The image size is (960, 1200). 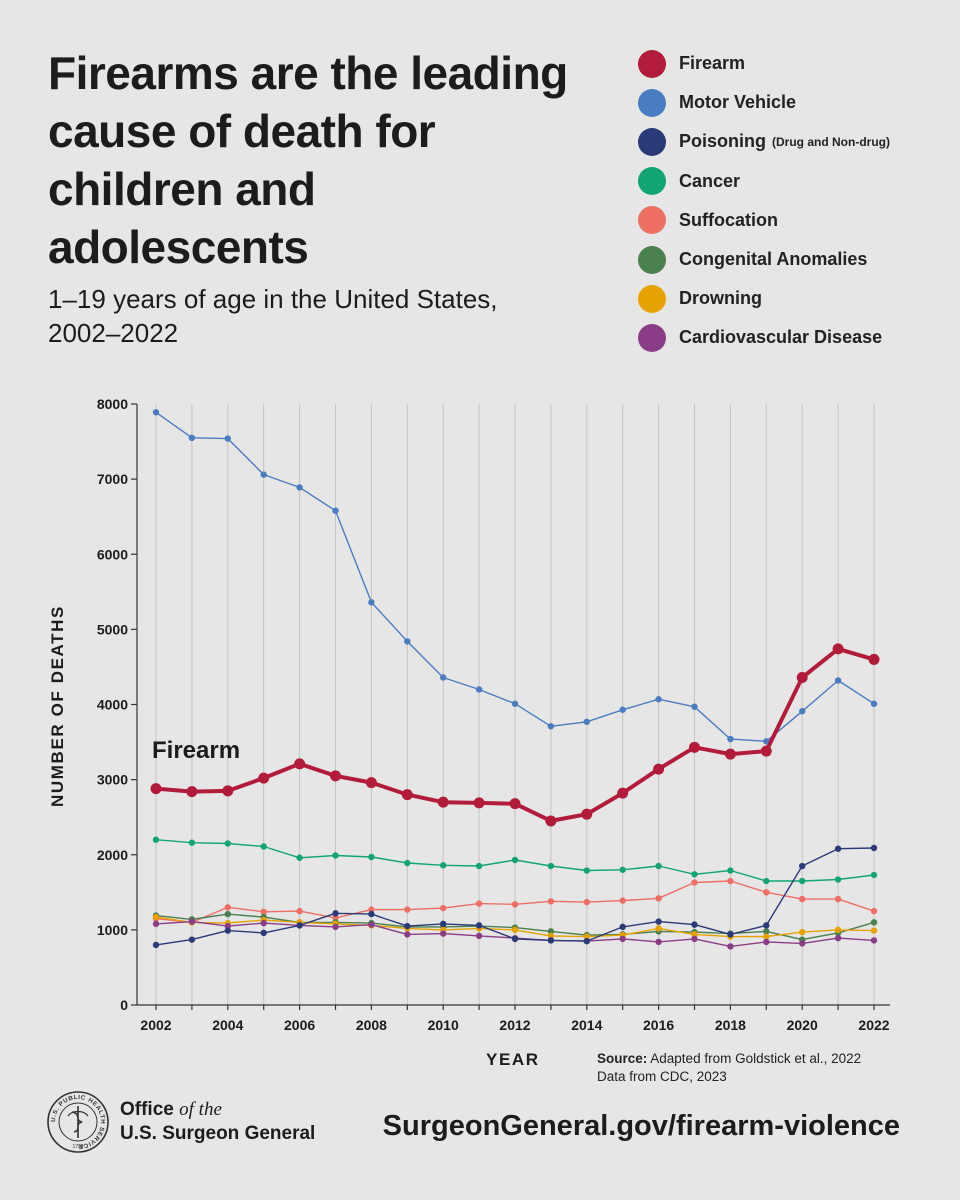 I want to click on point-cancer-2021, so click(x=838, y=879).